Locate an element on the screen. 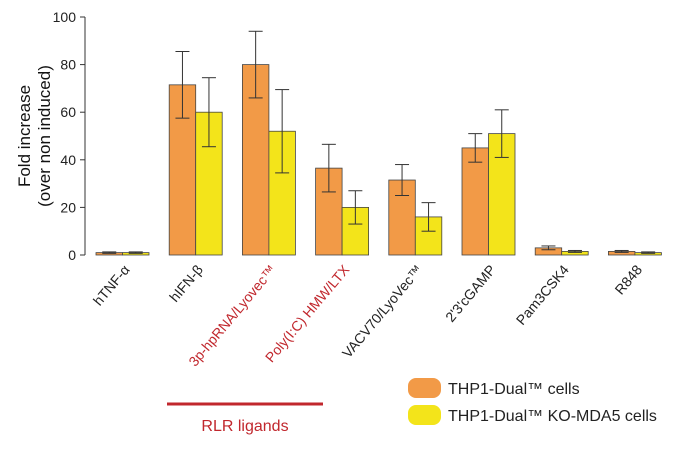 The width and height of the screenshot is (700, 449). legend: THP1-Dual™ cells THP1-Dual™ KO-MDA5 cells is located at coordinates (532, 401).